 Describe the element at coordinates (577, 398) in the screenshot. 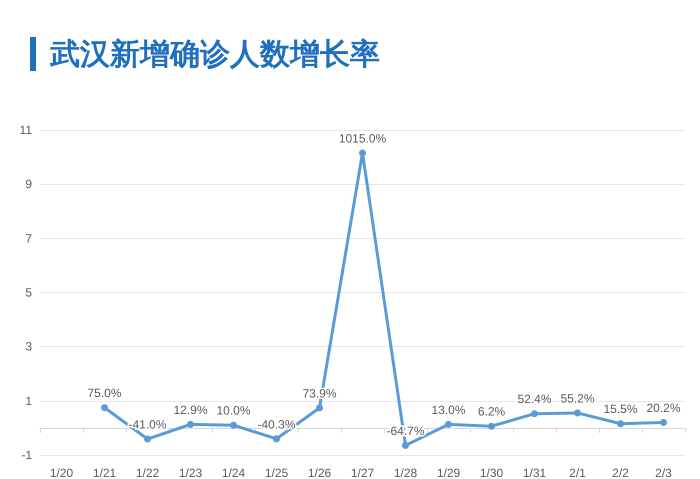

I see `data-label: 55.2%` at that location.